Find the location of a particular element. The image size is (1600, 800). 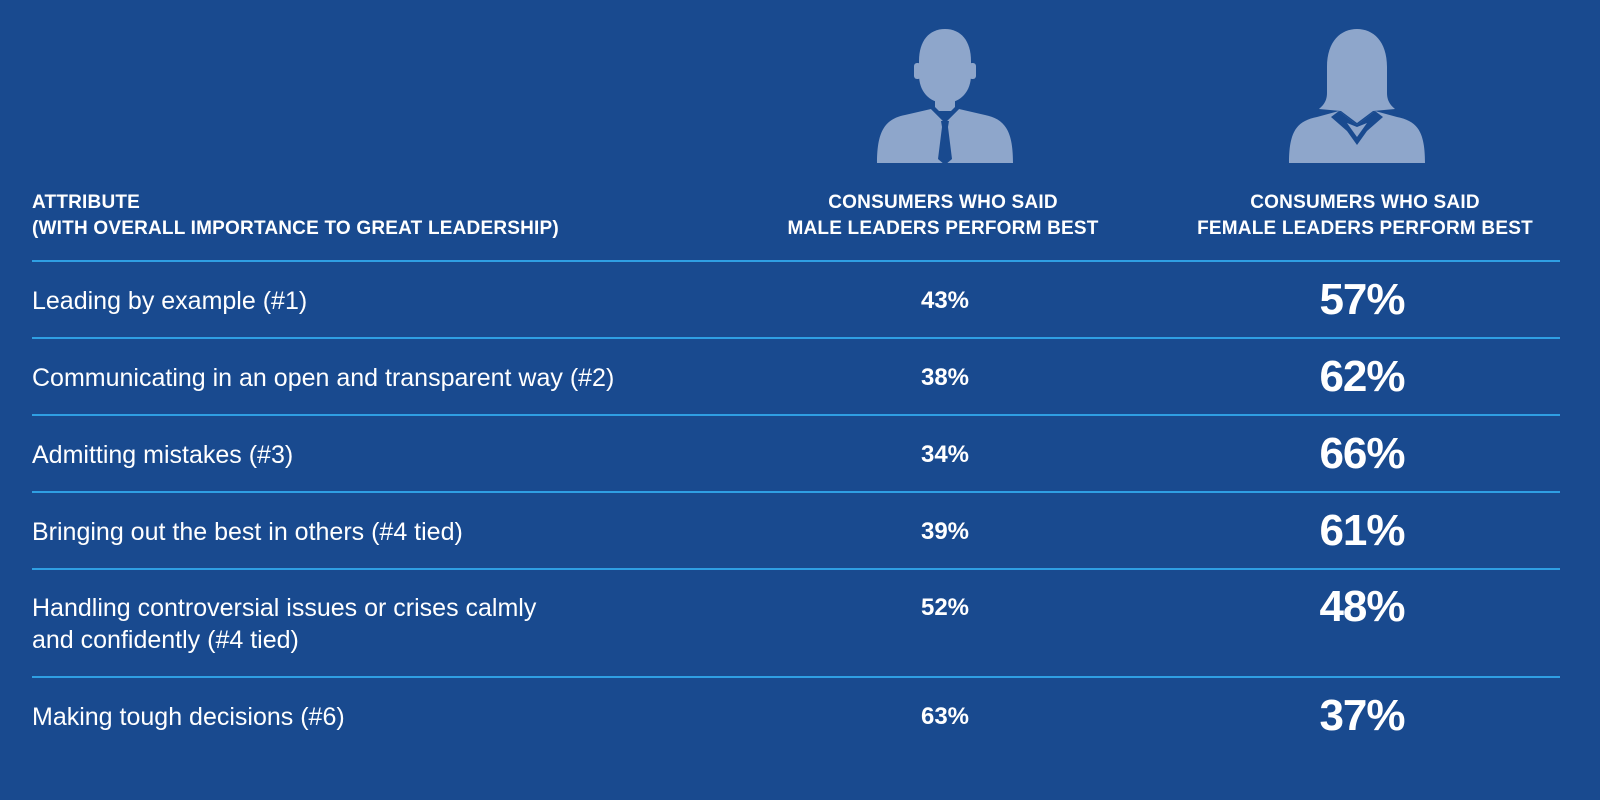

attribute-label: Admitting mistakes (#3) is located at coordinates (162, 455).